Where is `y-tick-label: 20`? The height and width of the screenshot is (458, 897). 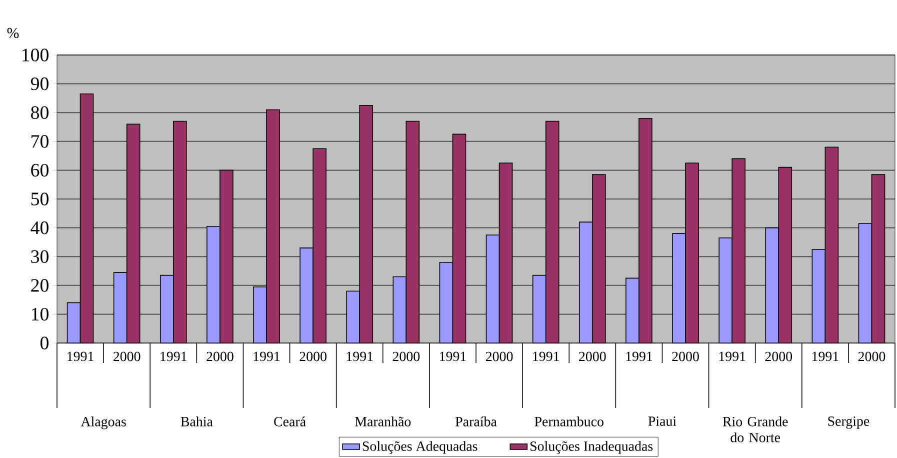 y-tick-label: 20 is located at coordinates (39, 285).